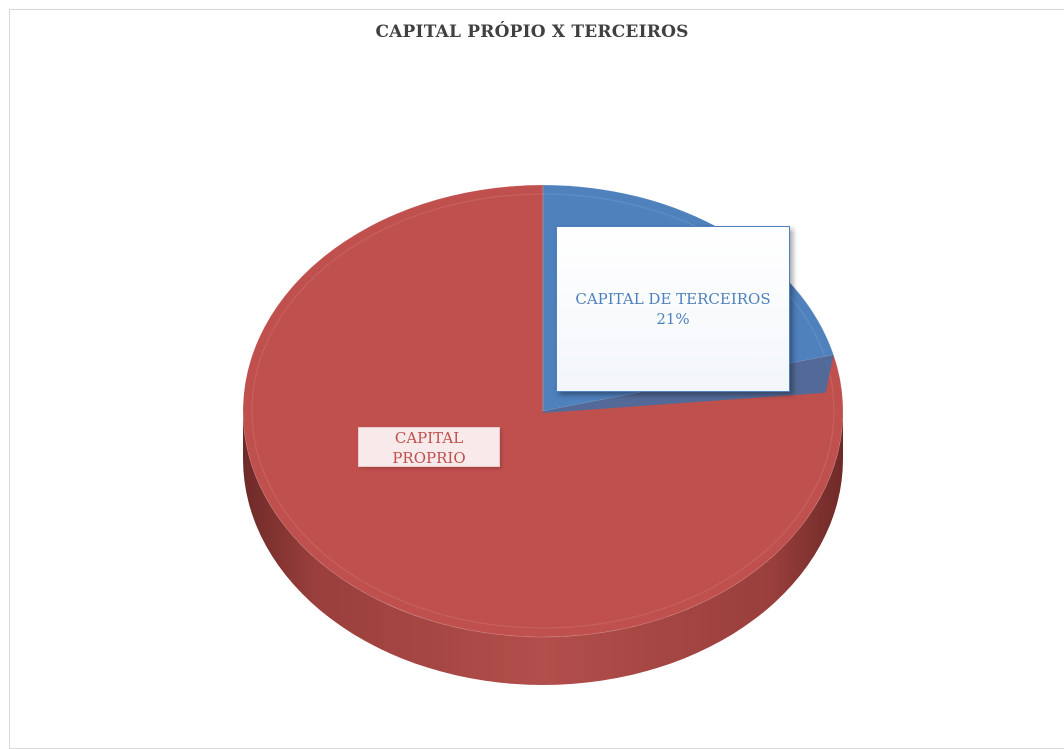 The image size is (1064, 749). What do you see at coordinates (429, 448) in the screenshot?
I see `slice-label-name: CAPITAL PROPRIO` at bounding box center [429, 448].